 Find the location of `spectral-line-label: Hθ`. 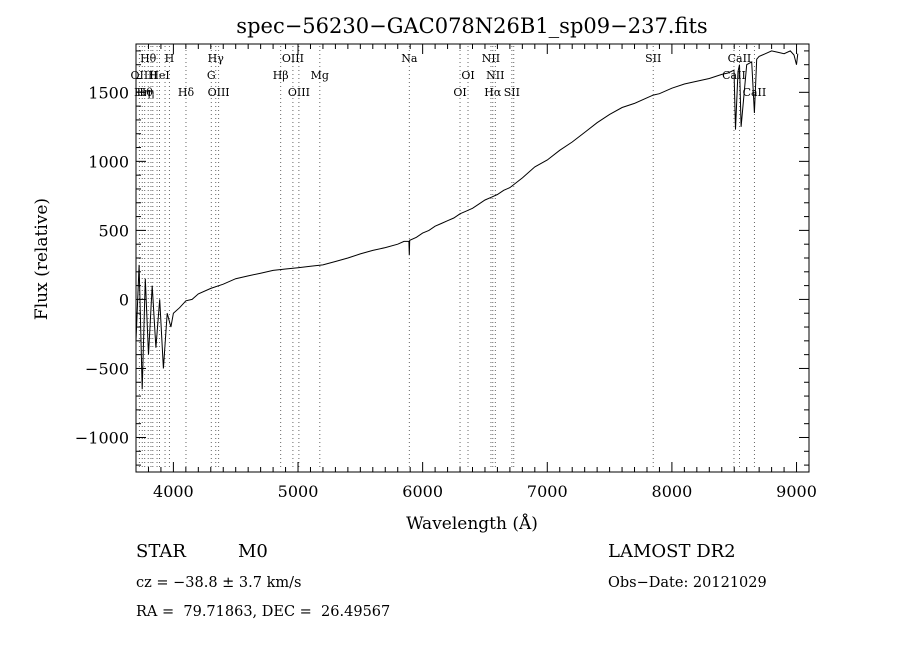

spectral-line-label: Hθ is located at coordinates (148, 58).